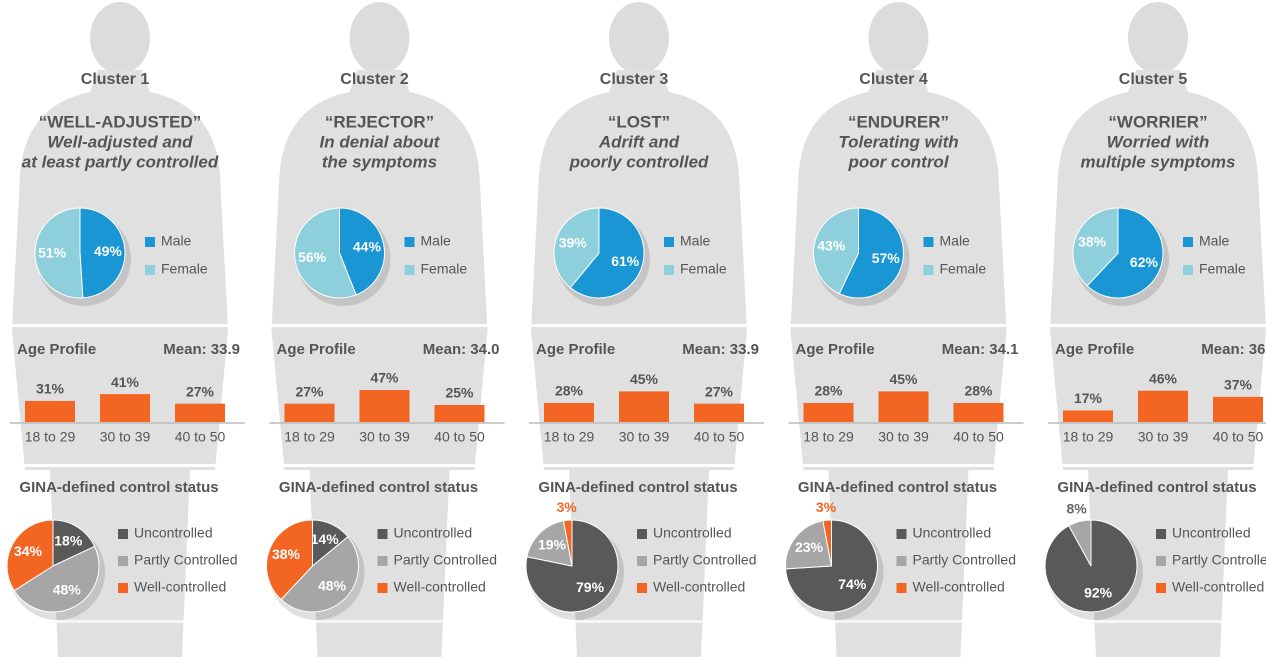 This screenshot has height=657, width=1266. What do you see at coordinates (1157, 121) in the screenshot?
I see `cluster-name: “WORRIER”` at bounding box center [1157, 121].